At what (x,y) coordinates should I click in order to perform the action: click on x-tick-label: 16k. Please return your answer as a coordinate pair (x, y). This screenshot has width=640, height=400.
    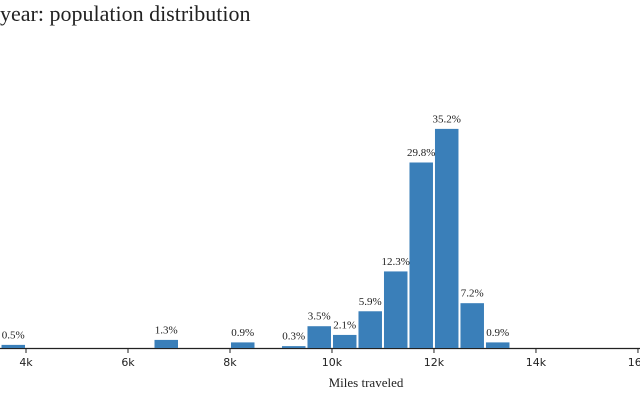
    Looking at the image, I should click on (634, 362).